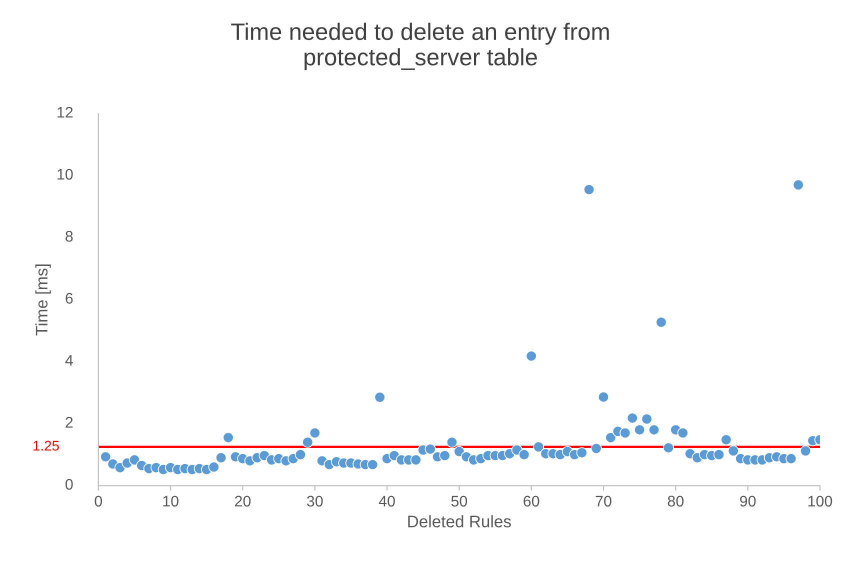 This screenshot has width=841, height=568. I want to click on x-tick-label: 90, so click(748, 501).